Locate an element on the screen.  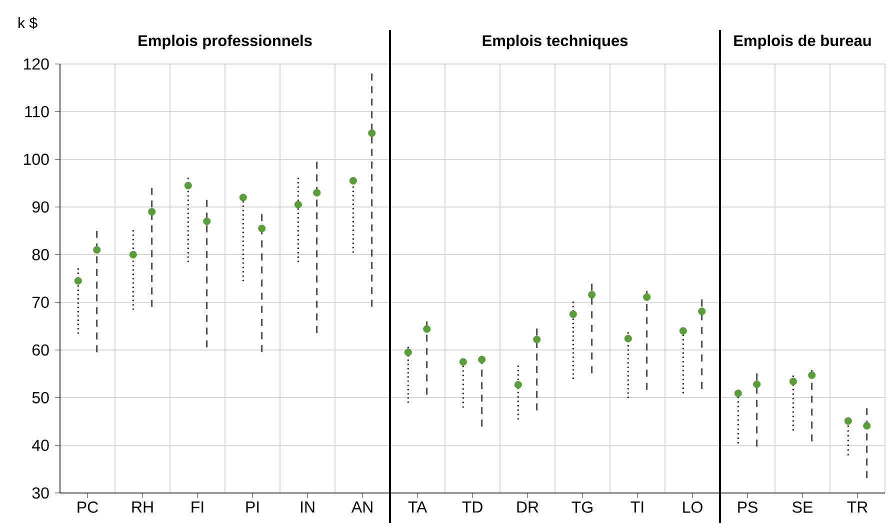
x-tick-label: TG is located at coordinates (582, 507).